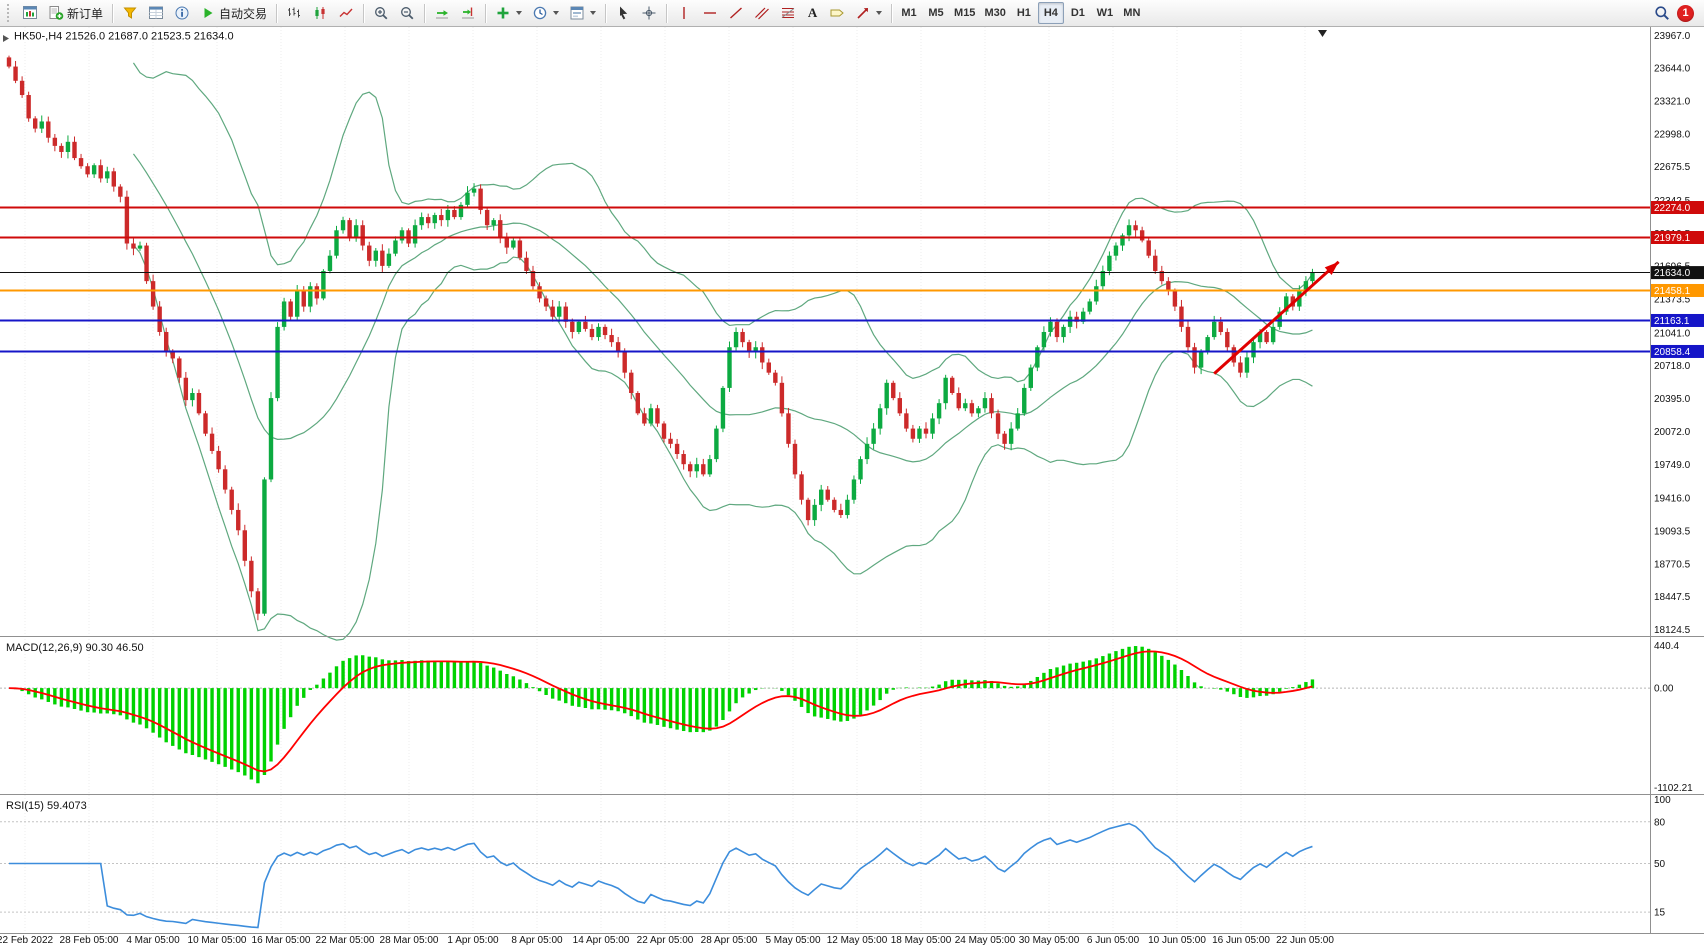 Image resolution: width=1704 pixels, height=951 pixels. Describe the element at coordinates (1049, 940) in the screenshot. I see `time-axis-label: 30 May 05:00` at that location.